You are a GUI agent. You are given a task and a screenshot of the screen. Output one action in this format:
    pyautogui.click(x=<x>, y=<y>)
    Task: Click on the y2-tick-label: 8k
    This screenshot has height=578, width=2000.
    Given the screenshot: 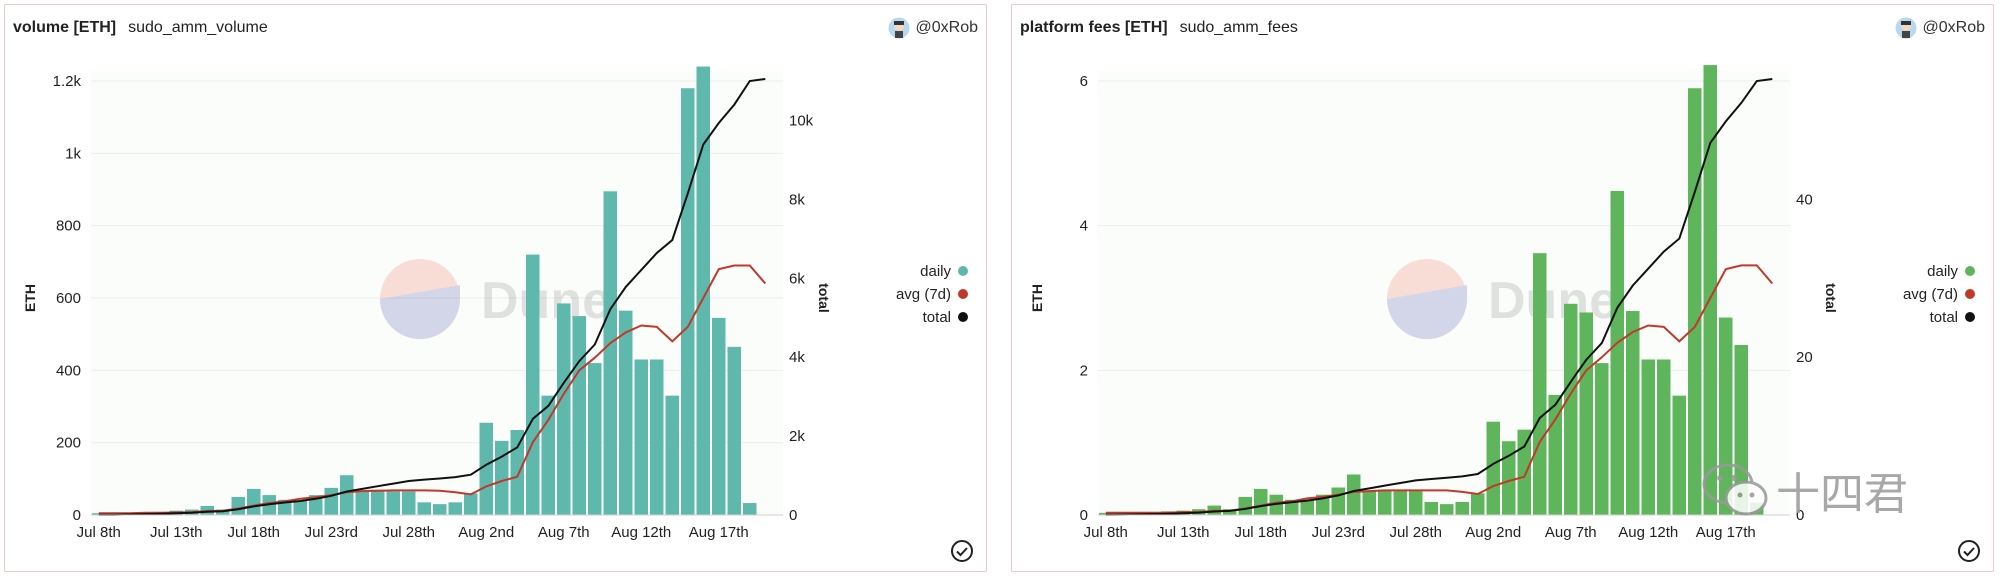 What is the action you would take?
    pyautogui.click(x=797, y=199)
    